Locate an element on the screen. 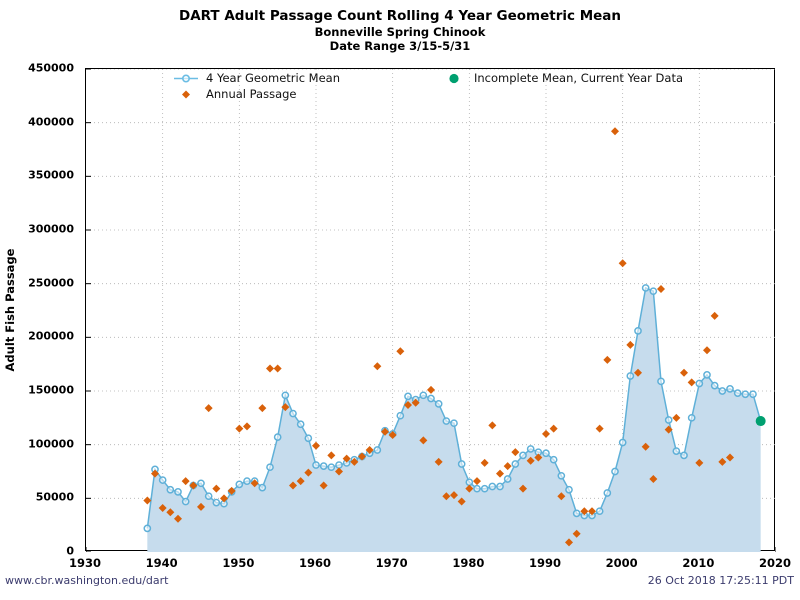 The width and height of the screenshot is (800, 600). y-tick-label: 50000 is located at coordinates (54, 497).